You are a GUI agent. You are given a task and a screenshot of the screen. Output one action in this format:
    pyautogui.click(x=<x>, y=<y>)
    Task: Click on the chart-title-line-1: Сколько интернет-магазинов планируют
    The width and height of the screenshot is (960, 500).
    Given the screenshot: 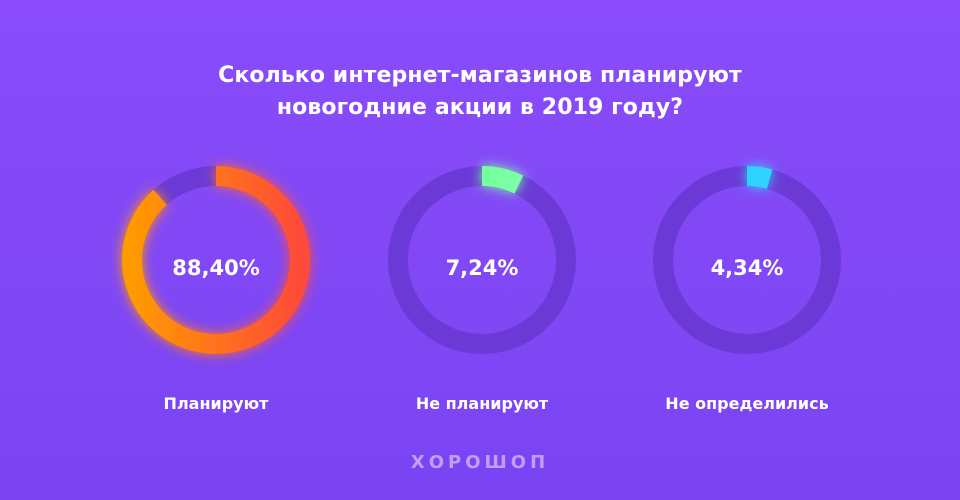 What is the action you would take?
    pyautogui.click(x=480, y=75)
    